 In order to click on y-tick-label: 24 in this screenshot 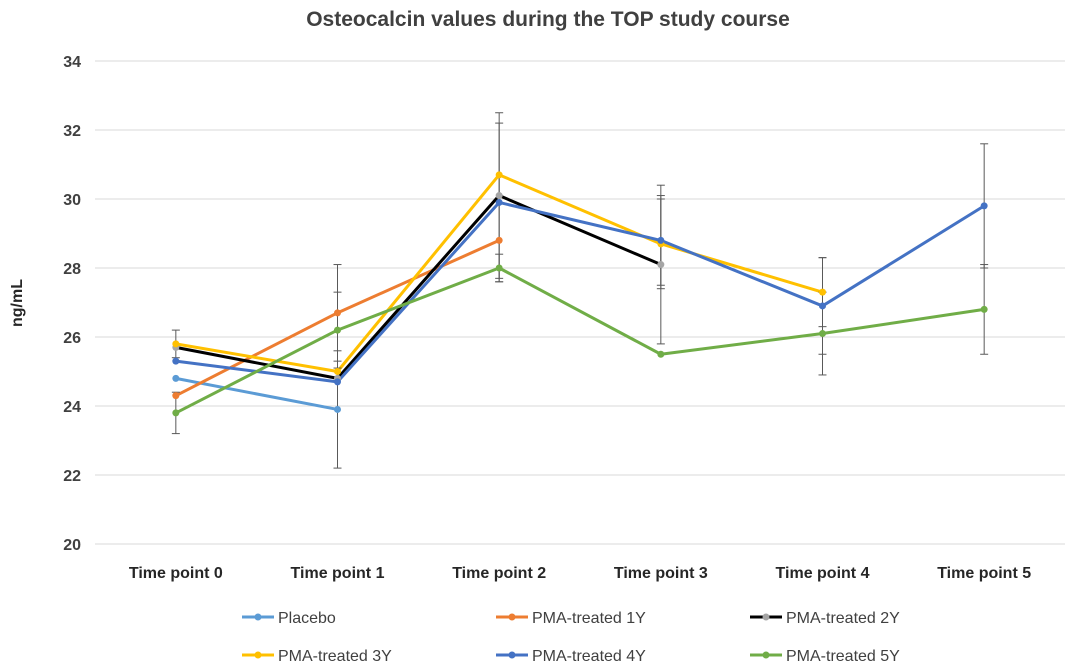, I will do `click(72, 407)`.